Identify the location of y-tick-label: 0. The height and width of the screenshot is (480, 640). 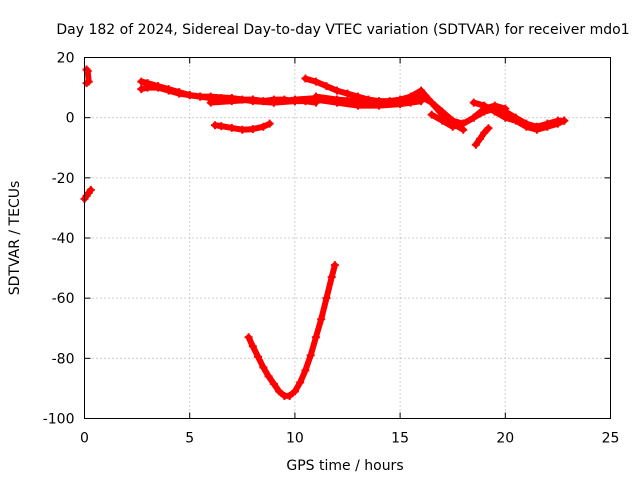
(70, 119).